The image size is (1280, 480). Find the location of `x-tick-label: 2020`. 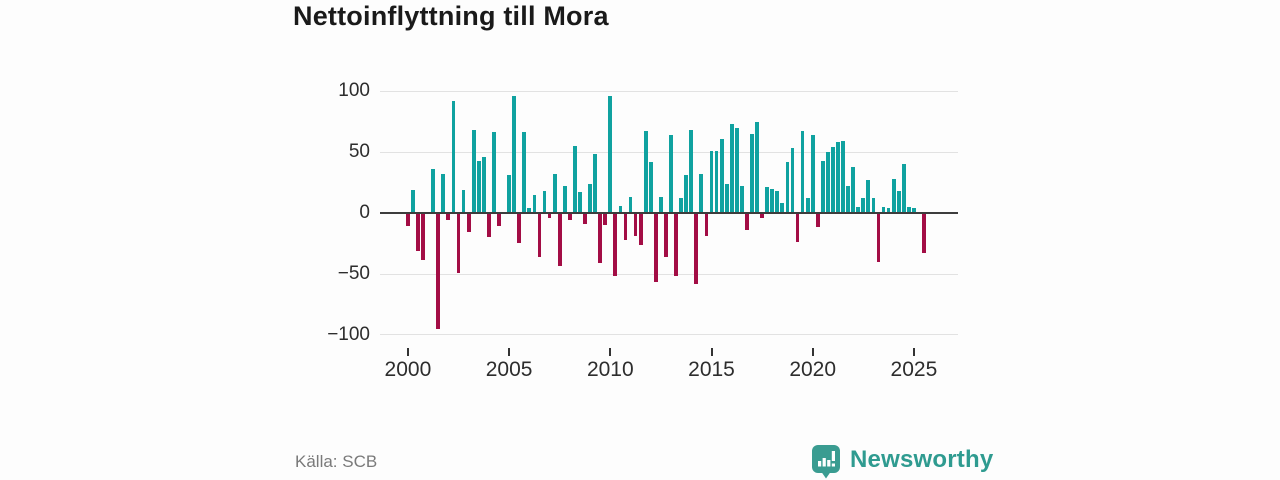

x-tick-label: 2020 is located at coordinates (813, 369).